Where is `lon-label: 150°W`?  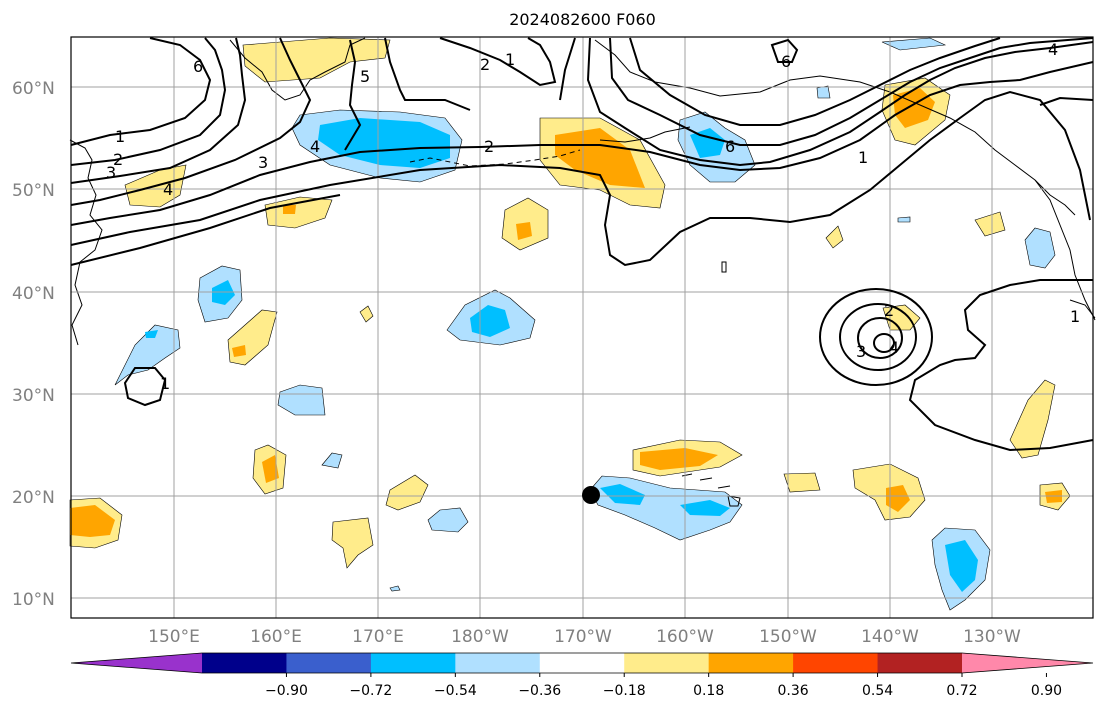 lon-label: 150°W is located at coordinates (788, 637).